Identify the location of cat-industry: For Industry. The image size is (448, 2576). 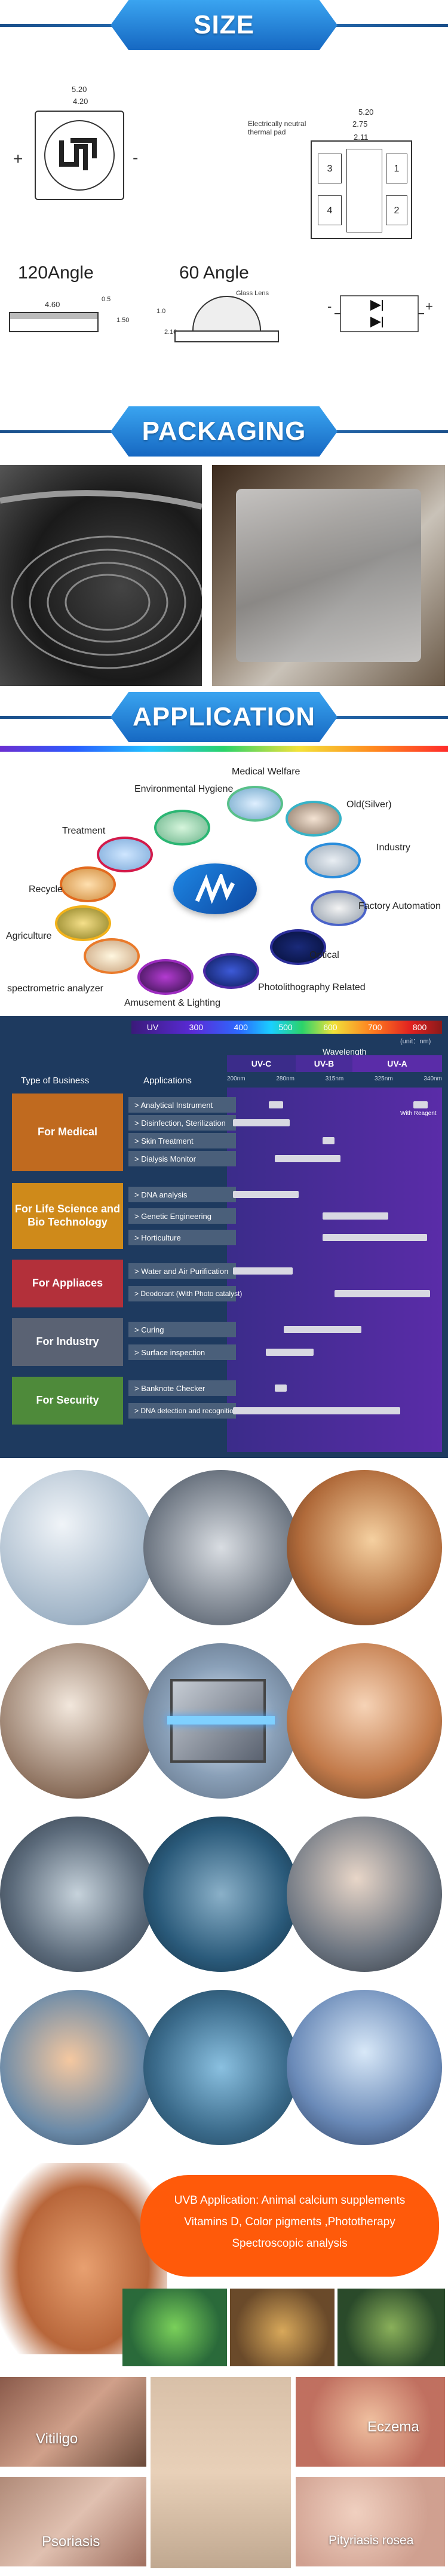
(67, 1342).